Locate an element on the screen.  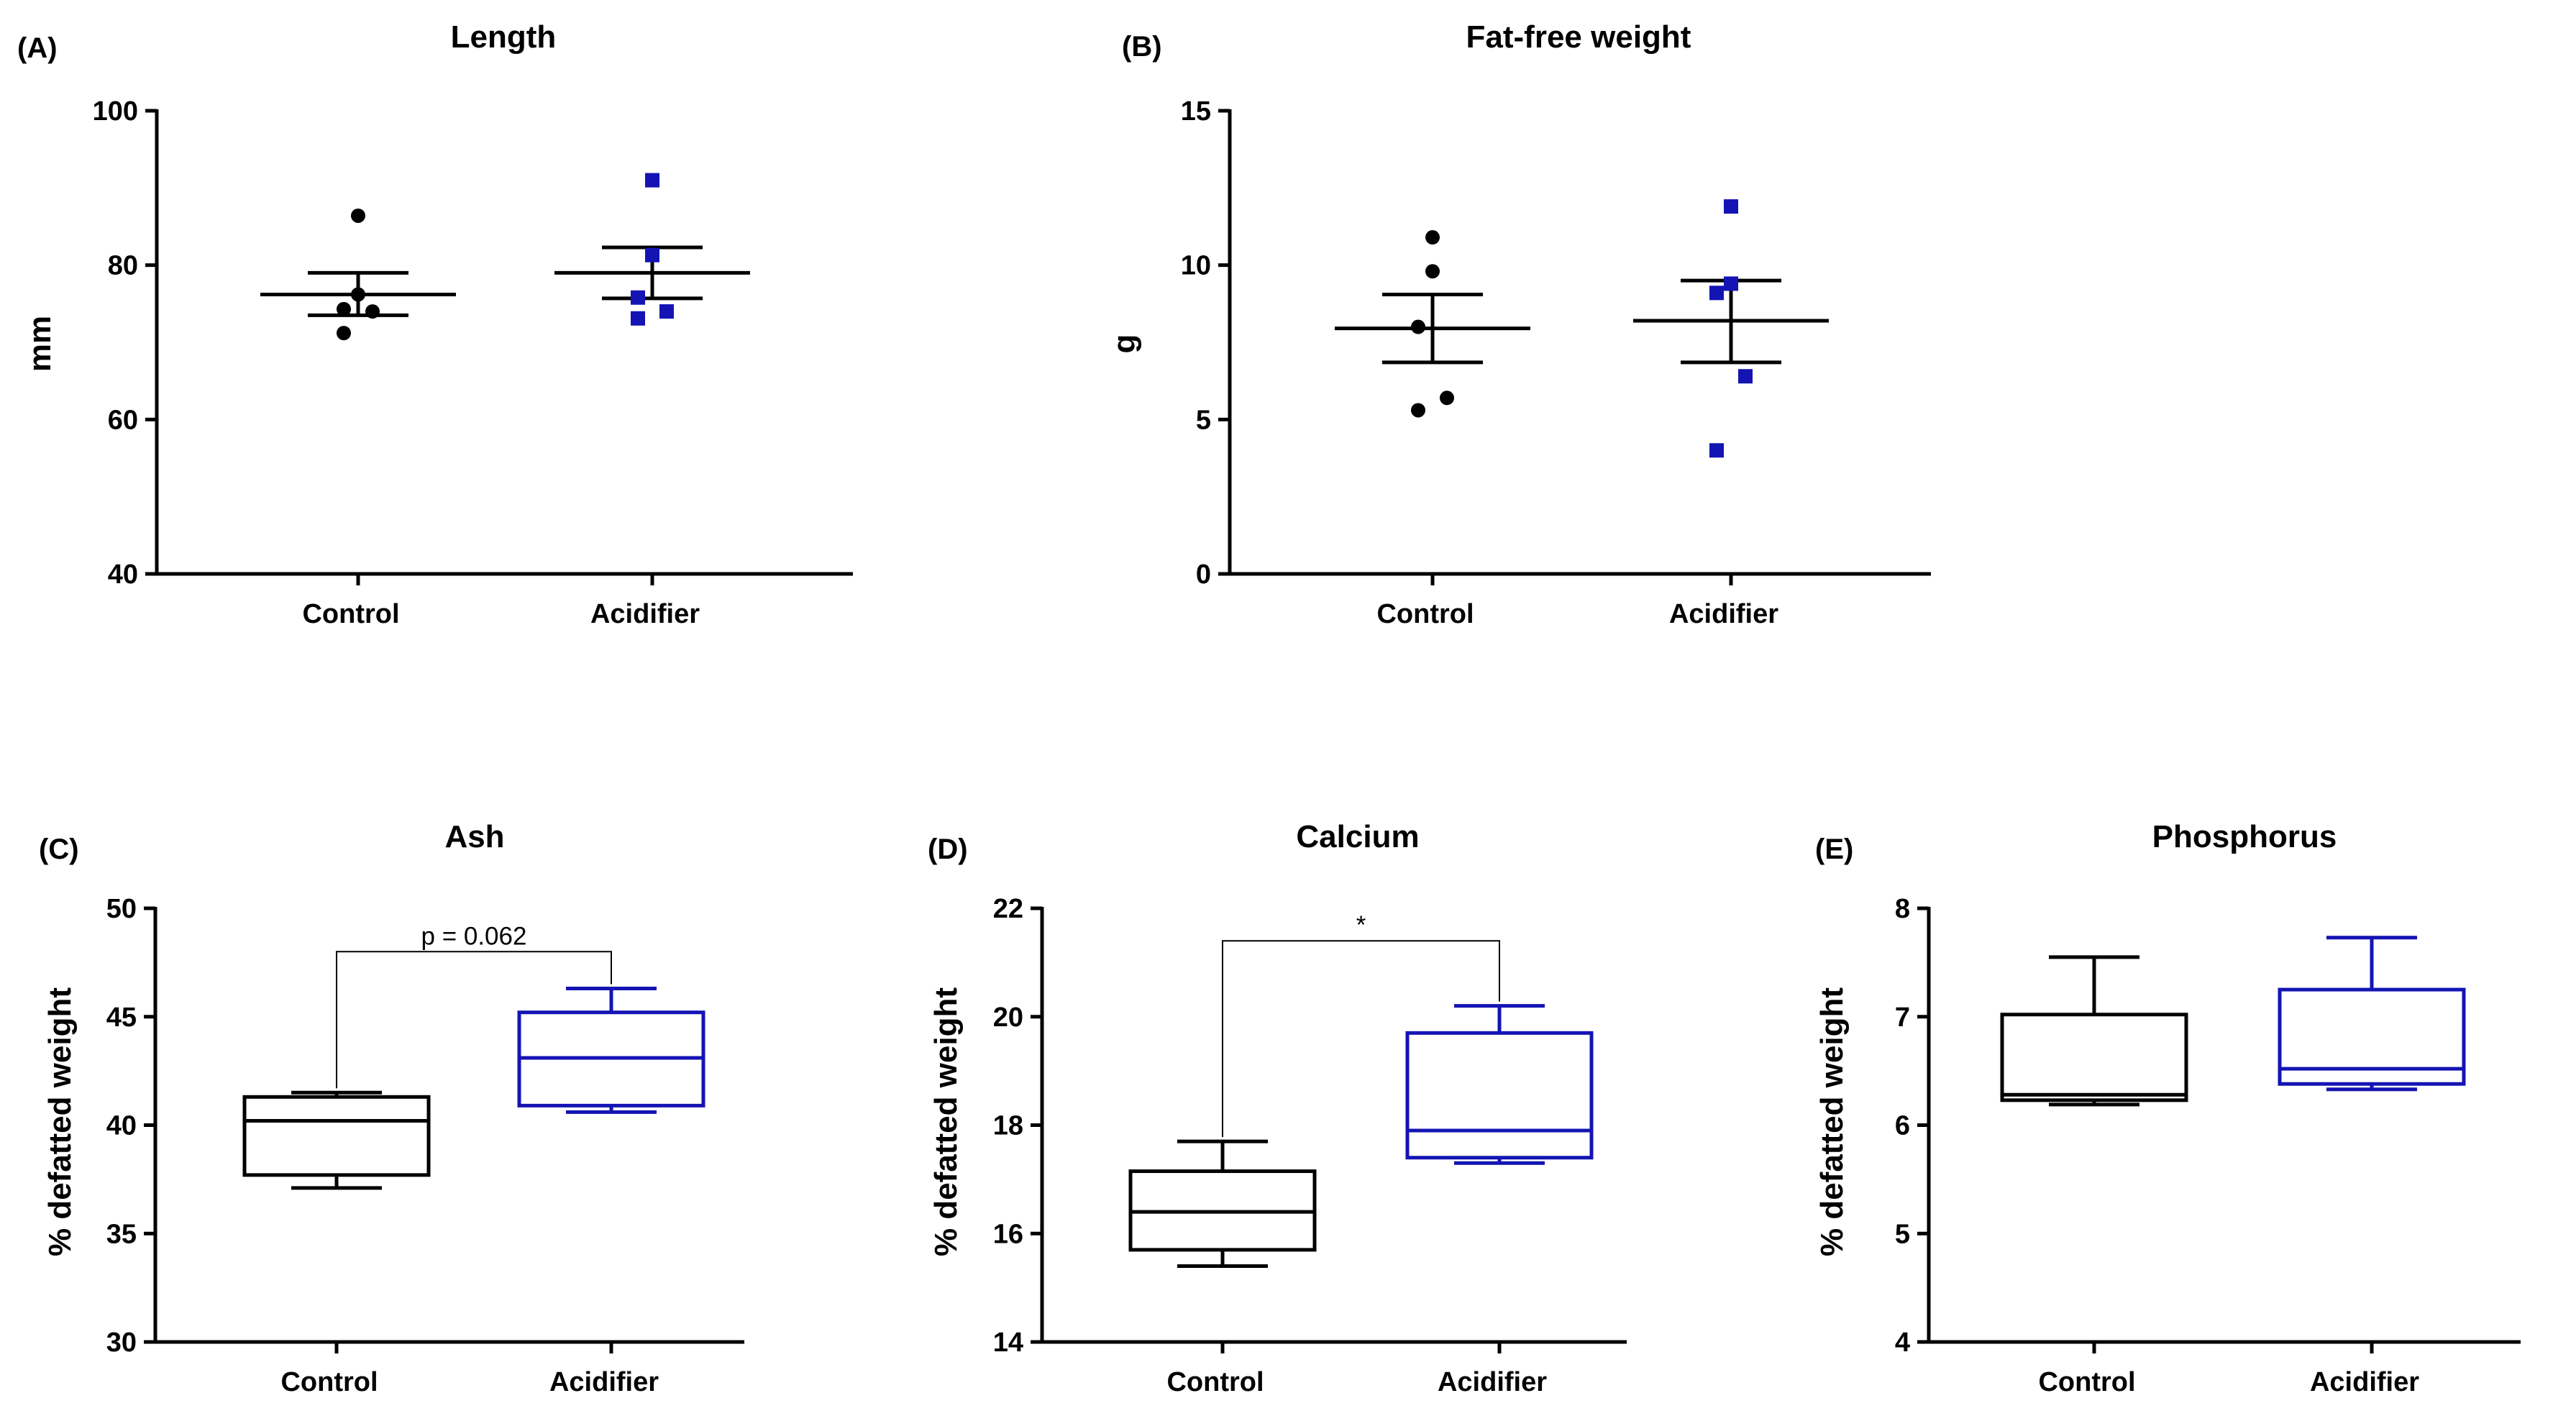
panel-a-letter: (A) is located at coordinates (37, 48).